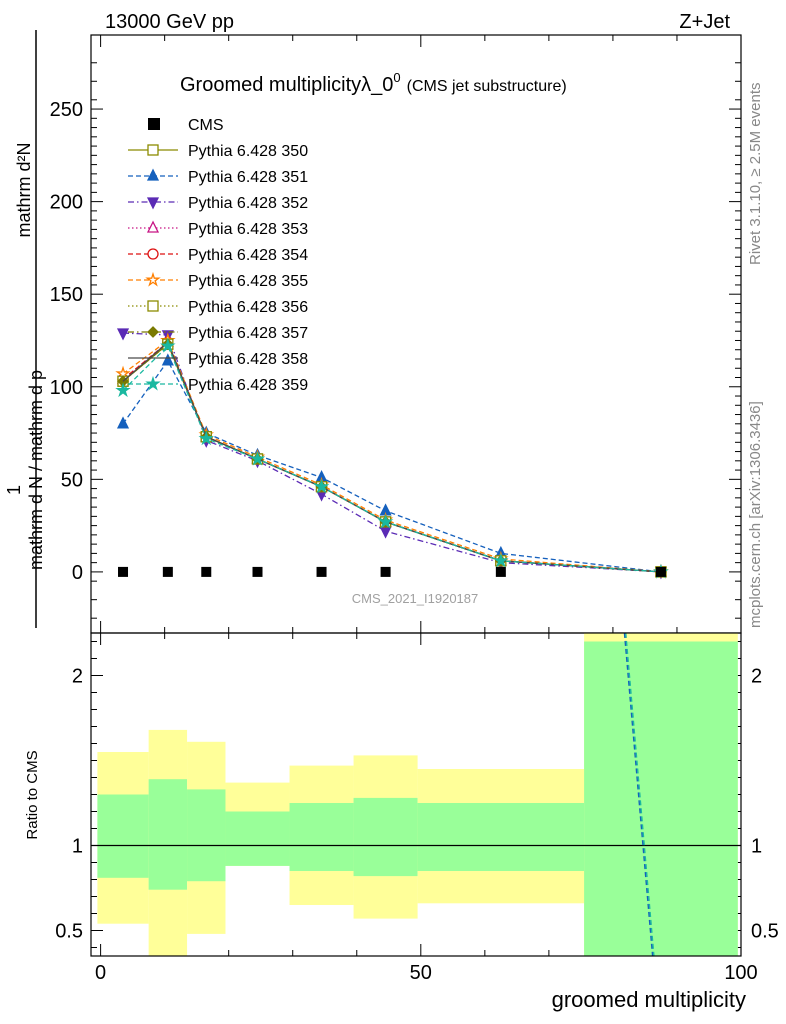 This screenshot has height=1024, width=786. Describe the element at coordinates (186, 125) in the screenshot. I see `legend-entry: CMS` at that location.